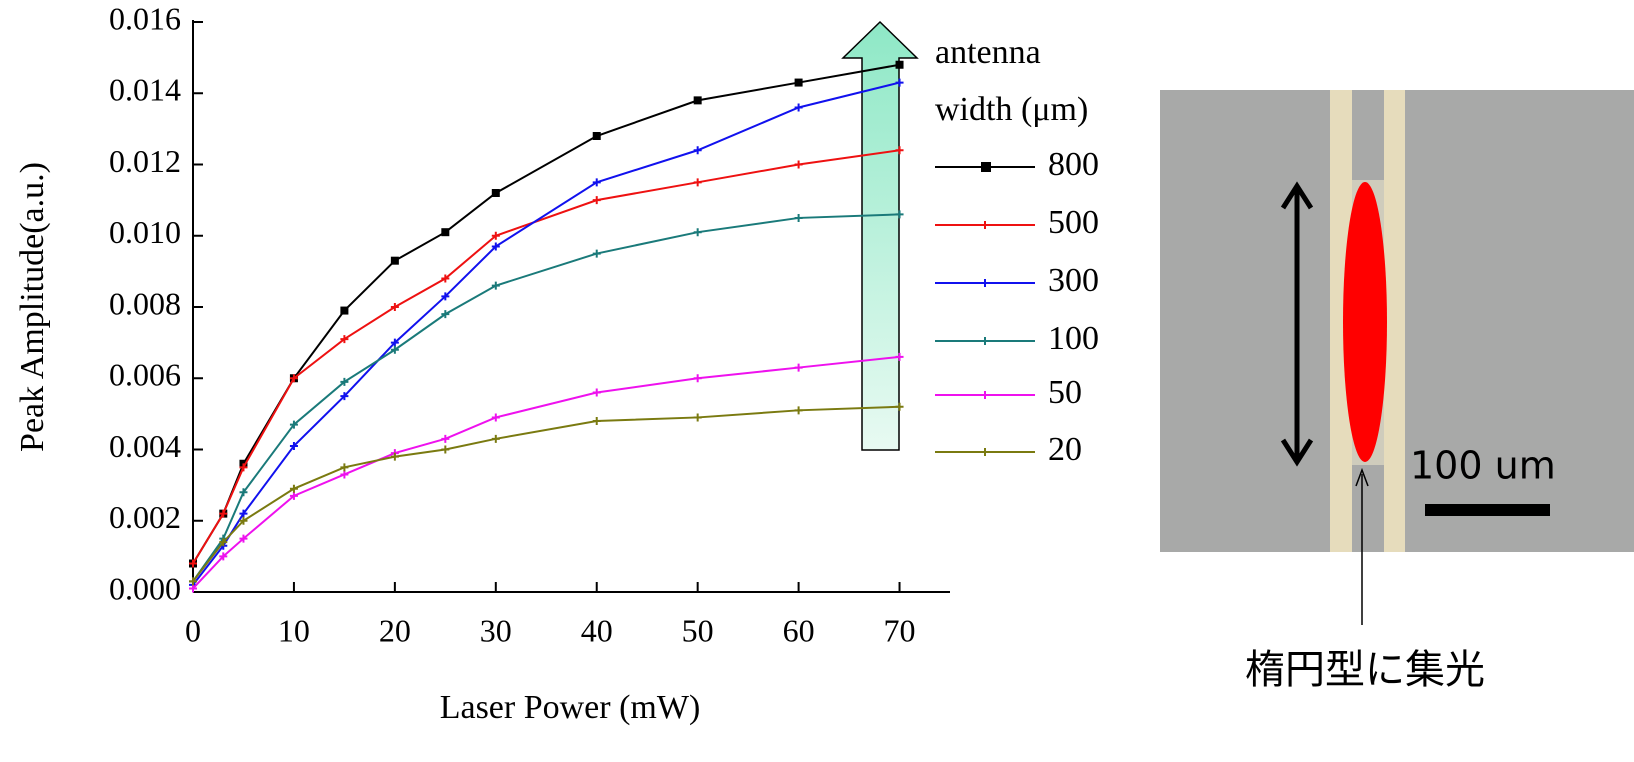 This screenshot has height=762, width=1634. I want to click on y-tick-label: 0.002, so click(145, 517).